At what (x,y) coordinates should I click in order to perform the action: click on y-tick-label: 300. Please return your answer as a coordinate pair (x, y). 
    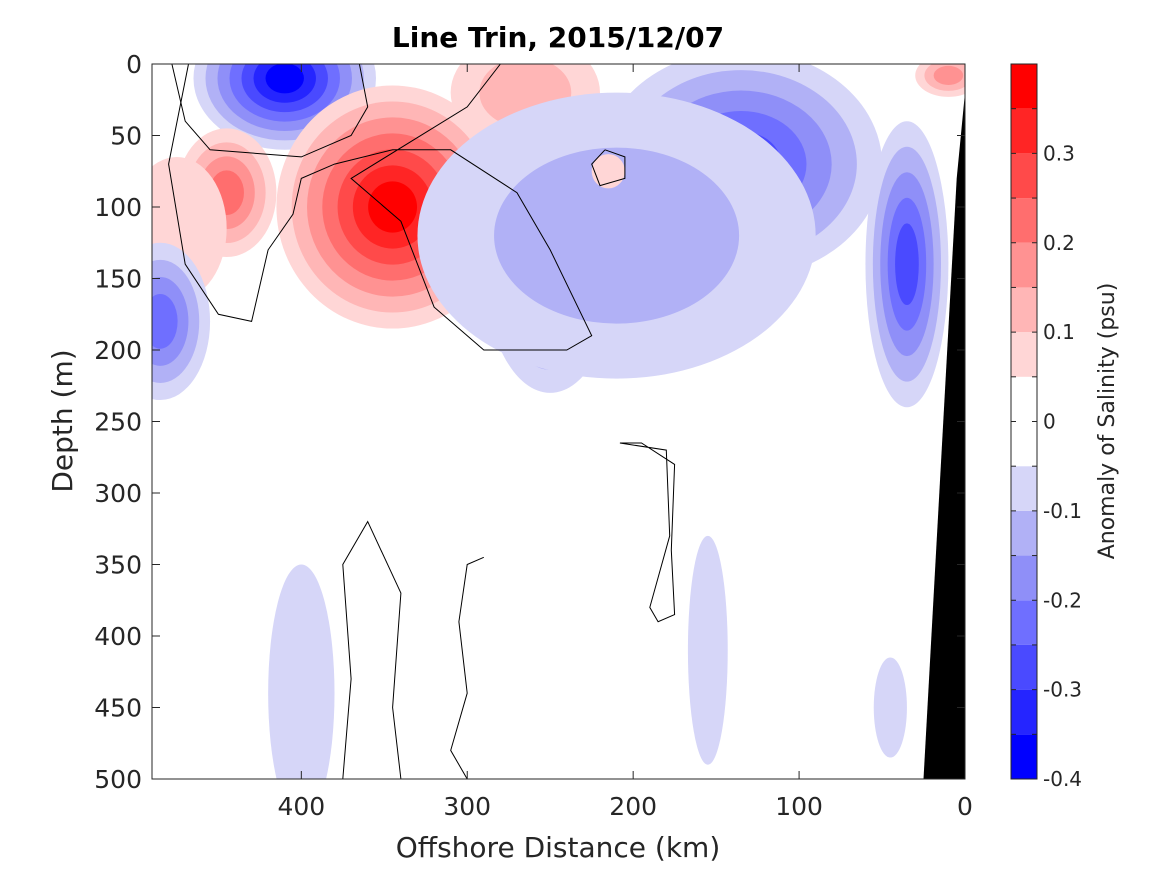
    Looking at the image, I should click on (118, 493).